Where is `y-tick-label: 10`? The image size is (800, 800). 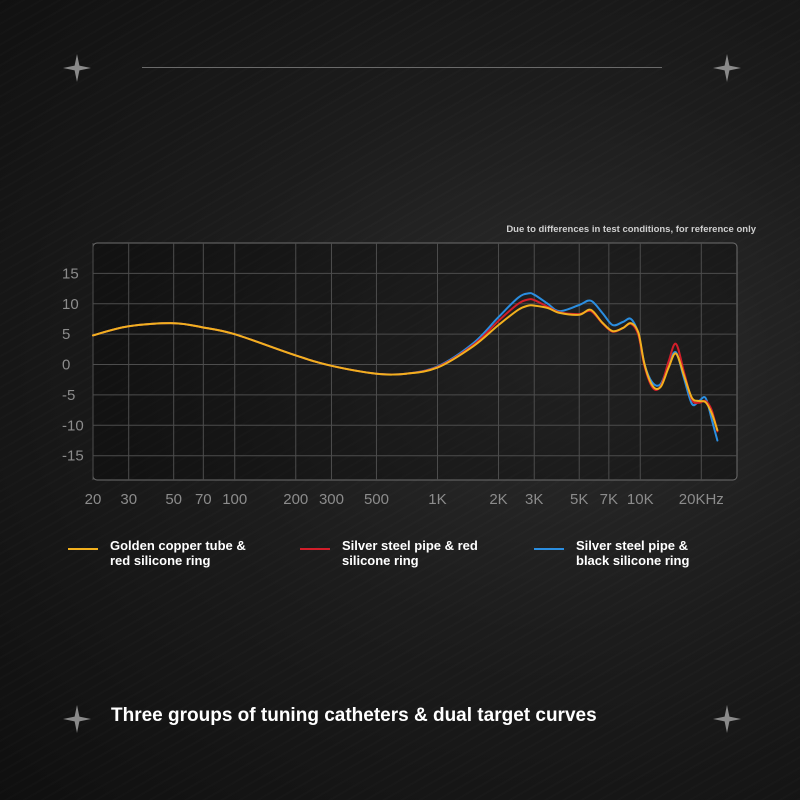 y-tick-label: 10 is located at coordinates (70, 304).